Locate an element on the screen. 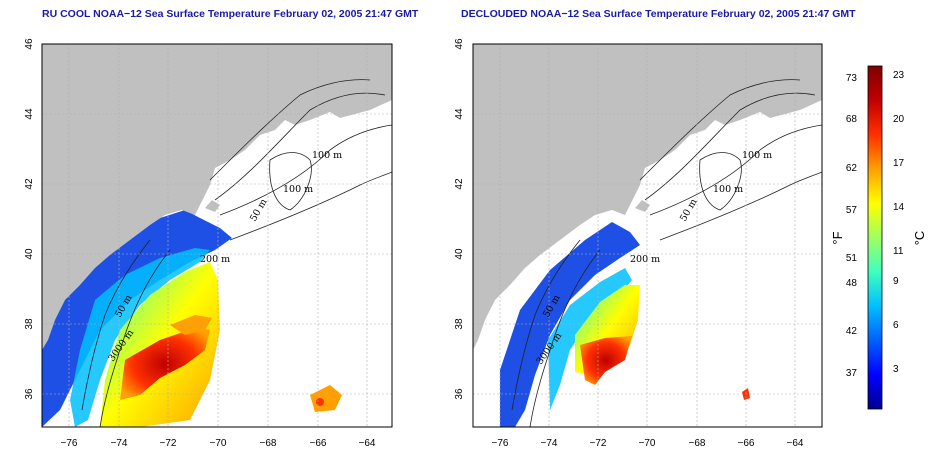 This screenshot has width=950, height=475. celsius-tick: 17 is located at coordinates (899, 163).